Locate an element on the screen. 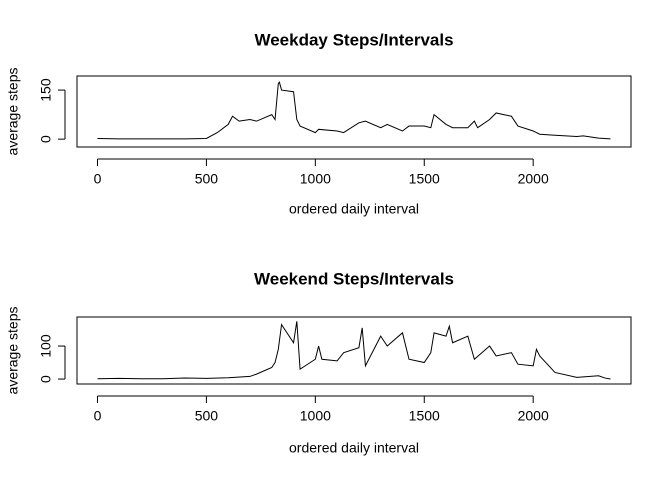 The height and width of the screenshot is (480, 672). chart-title: Weekend Steps/Intervals is located at coordinates (354, 278).